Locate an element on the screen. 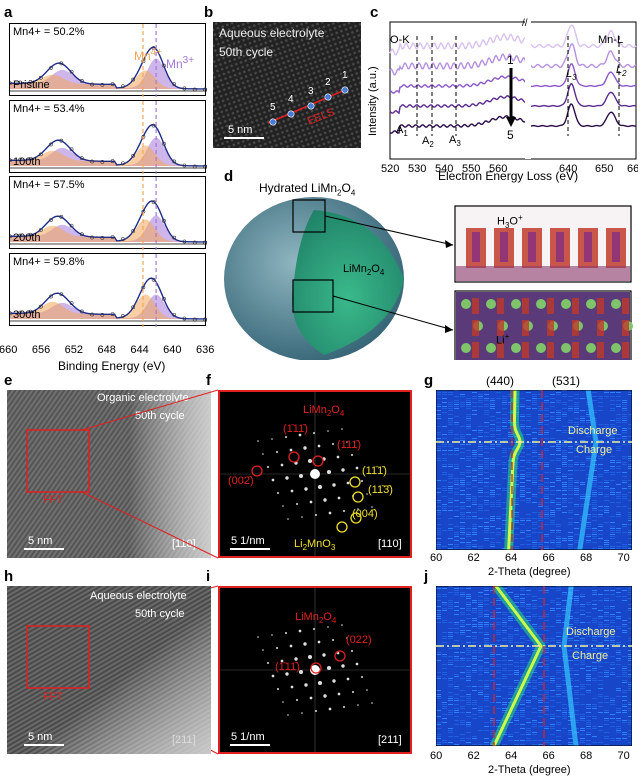 The width and height of the screenshot is (643, 784). xrd-j-map is located at coordinates (534, 666).